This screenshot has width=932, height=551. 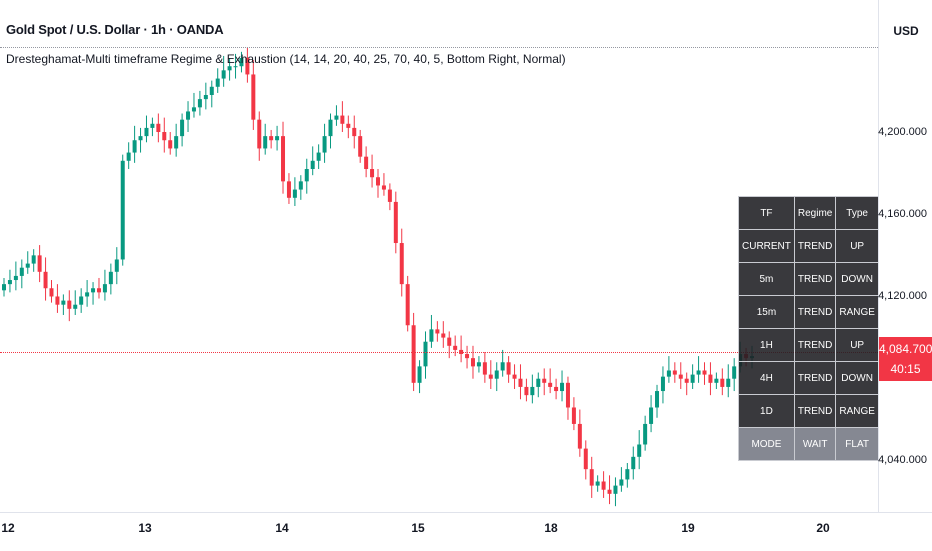 What do you see at coordinates (902, 296) in the screenshot?
I see `price-tick: 4,120.000` at bounding box center [902, 296].